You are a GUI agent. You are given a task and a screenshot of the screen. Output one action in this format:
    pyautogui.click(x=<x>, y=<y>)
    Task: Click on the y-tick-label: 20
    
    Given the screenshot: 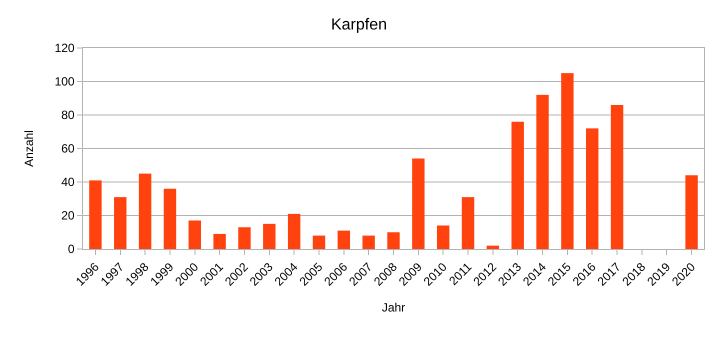 What is the action you would take?
    pyautogui.click(x=68, y=215)
    